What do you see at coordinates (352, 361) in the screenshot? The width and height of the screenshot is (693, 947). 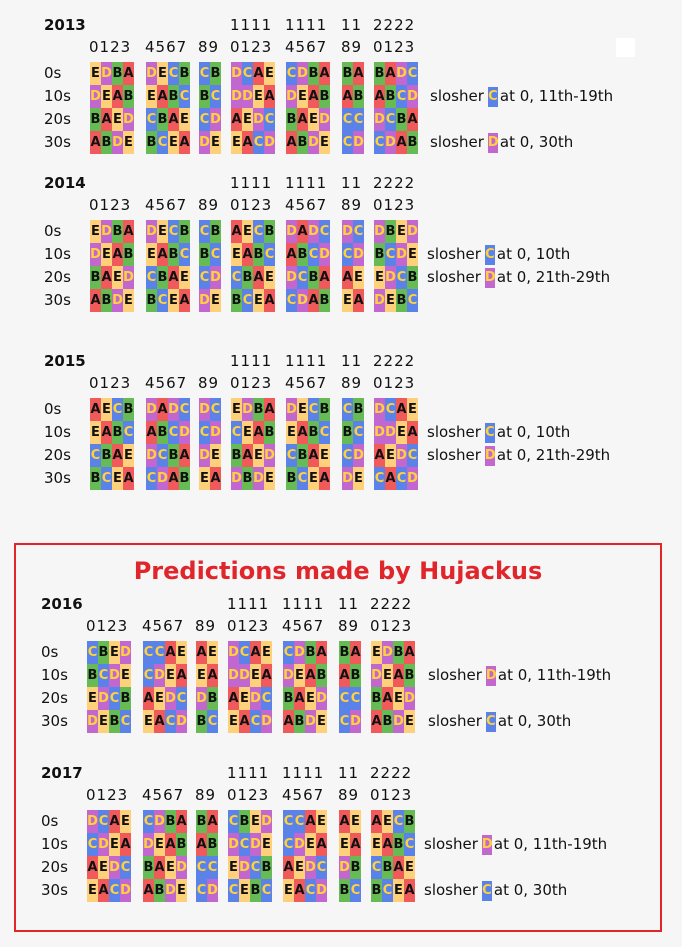 I see `column-header-top: 11` at bounding box center [352, 361].